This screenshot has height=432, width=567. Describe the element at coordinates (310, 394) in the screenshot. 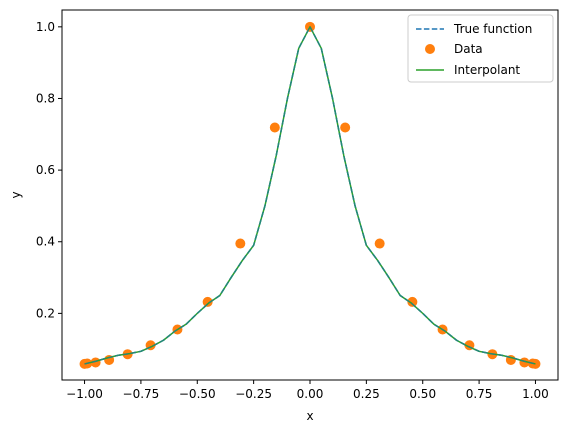

I see `x-tick-label: 0.00` at that location.